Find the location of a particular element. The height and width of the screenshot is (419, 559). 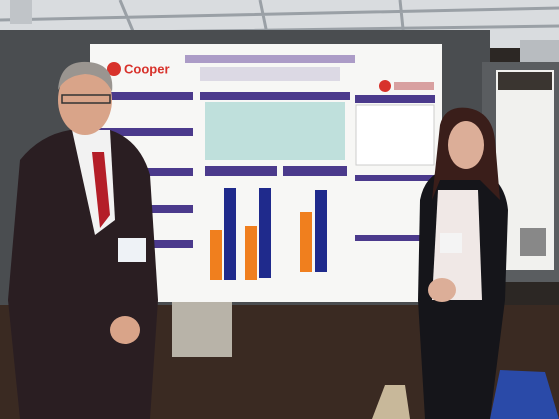

man-tie is located at coordinates (101, 190).